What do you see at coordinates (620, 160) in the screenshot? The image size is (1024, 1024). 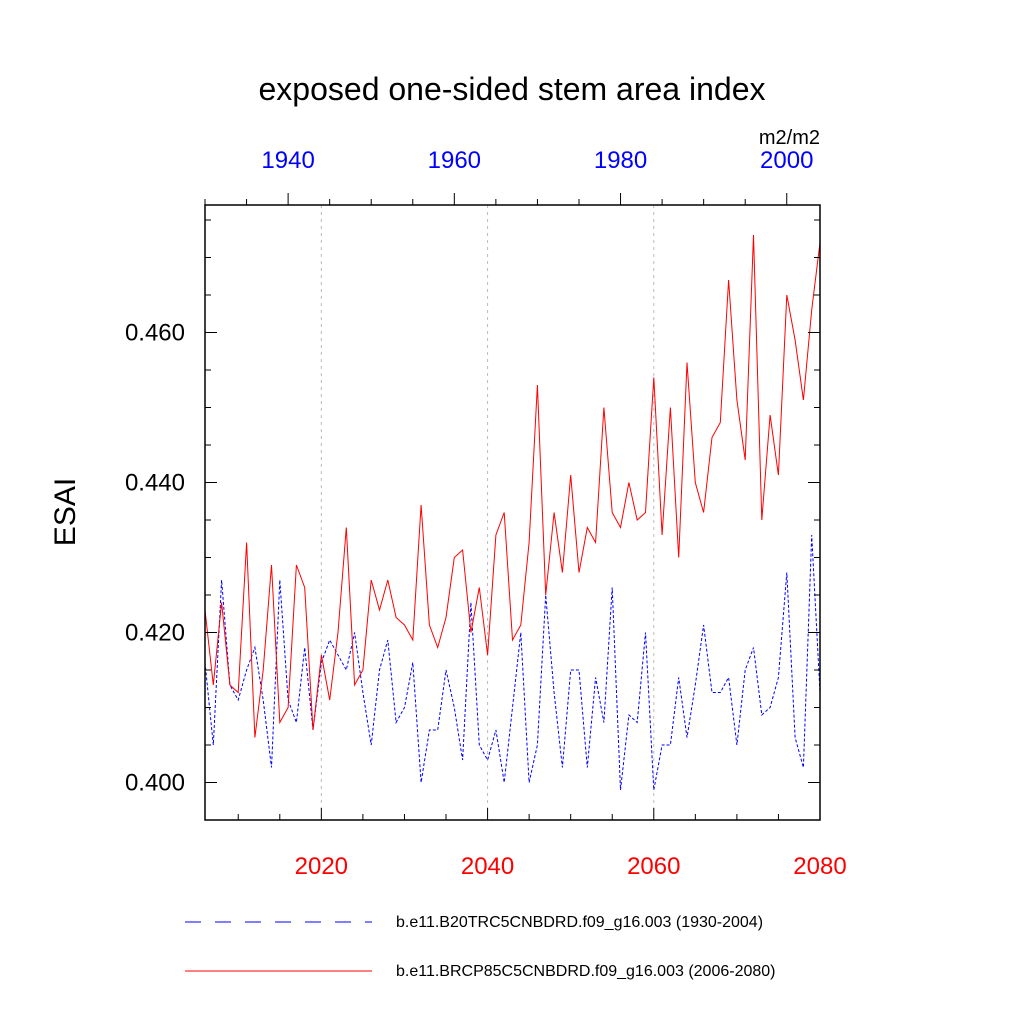 I see `x-top-tick-label: 1980` at bounding box center [620, 160].